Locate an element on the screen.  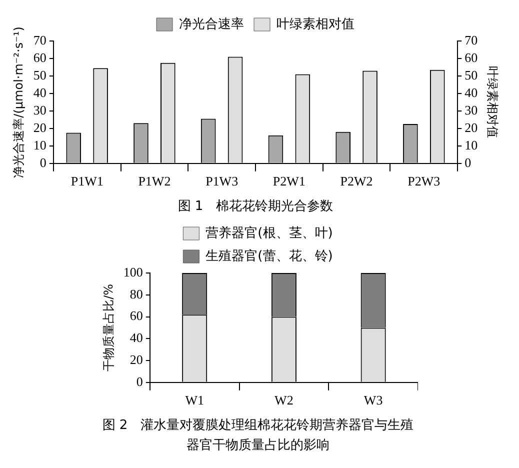
x-tick-label: P2W1 is located at coordinates (289, 181).